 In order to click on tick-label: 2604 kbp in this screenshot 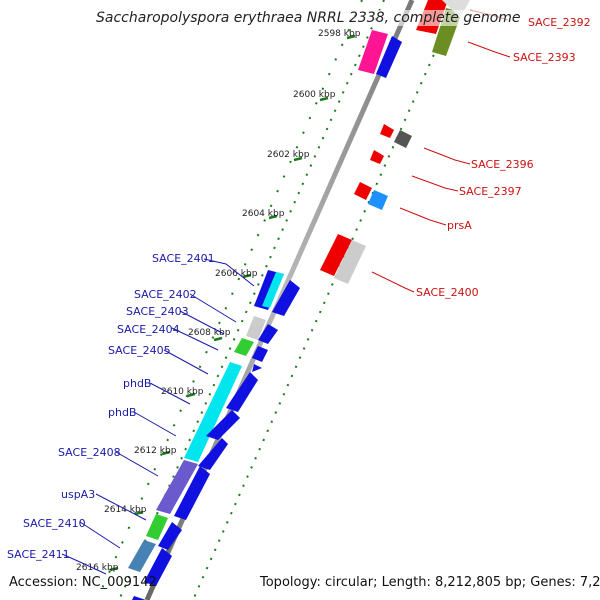, I will do `click(263, 214)`.